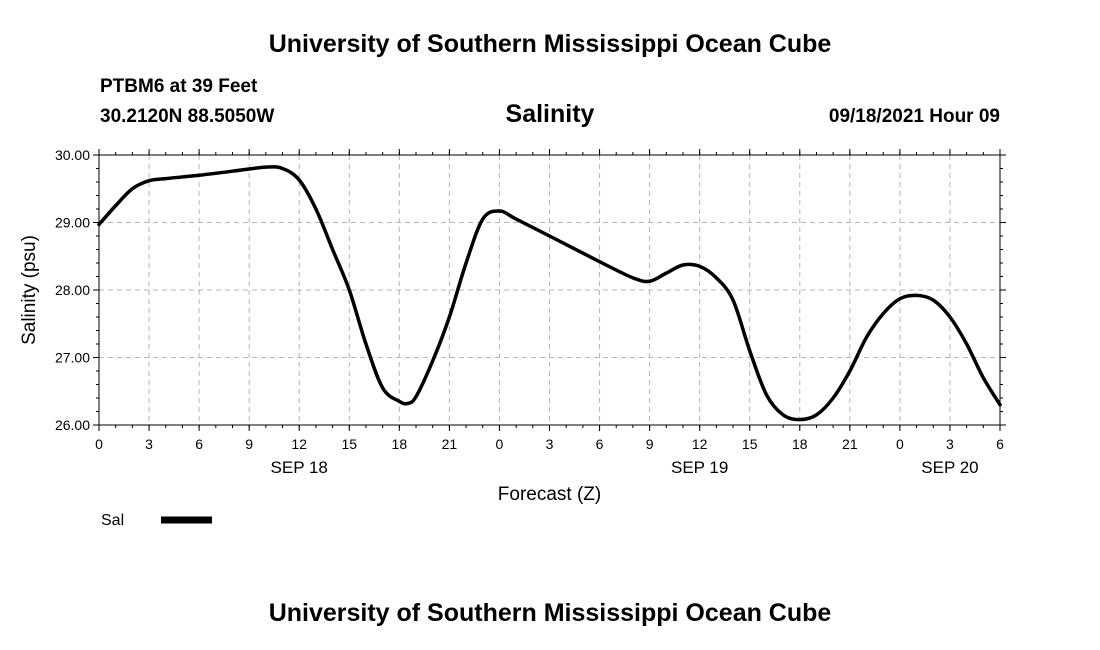 This screenshot has height=650, width=1100. I want to click on station-label: PTBM6 at 39 Feet, so click(179, 86).